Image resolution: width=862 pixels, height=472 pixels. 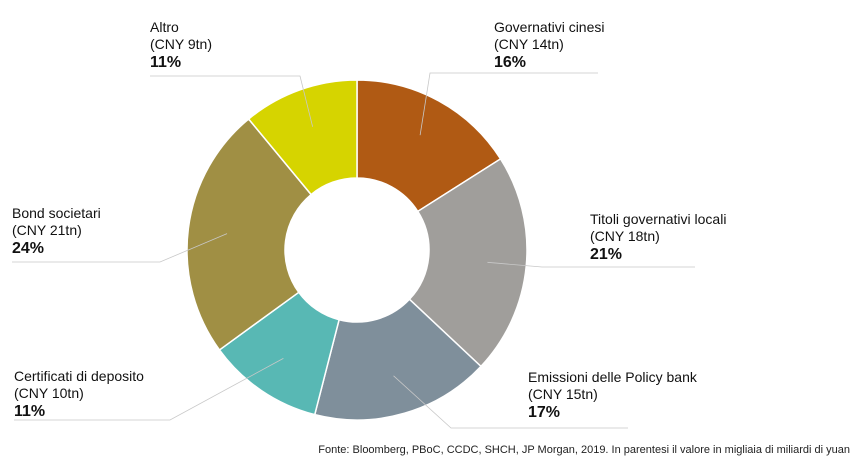 I want to click on label-altro: Altro (CNY 9tn) 11%, so click(x=181, y=45).